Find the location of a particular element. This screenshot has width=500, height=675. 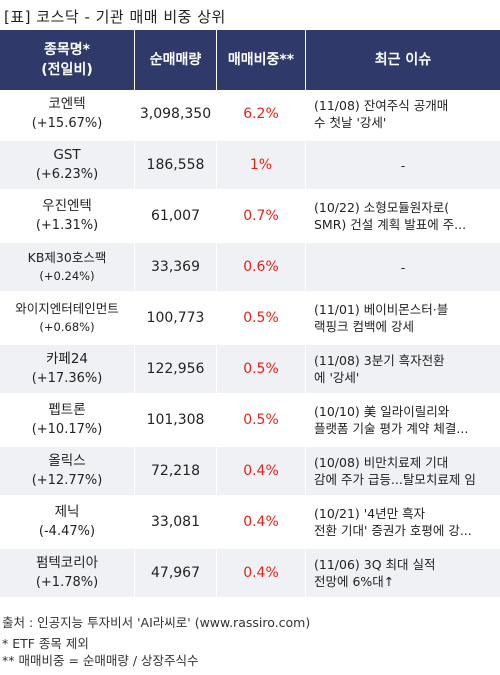

recent-issue: (11/06) 3Q 최대 실적 전망에 6%대↑ is located at coordinates (403, 574).